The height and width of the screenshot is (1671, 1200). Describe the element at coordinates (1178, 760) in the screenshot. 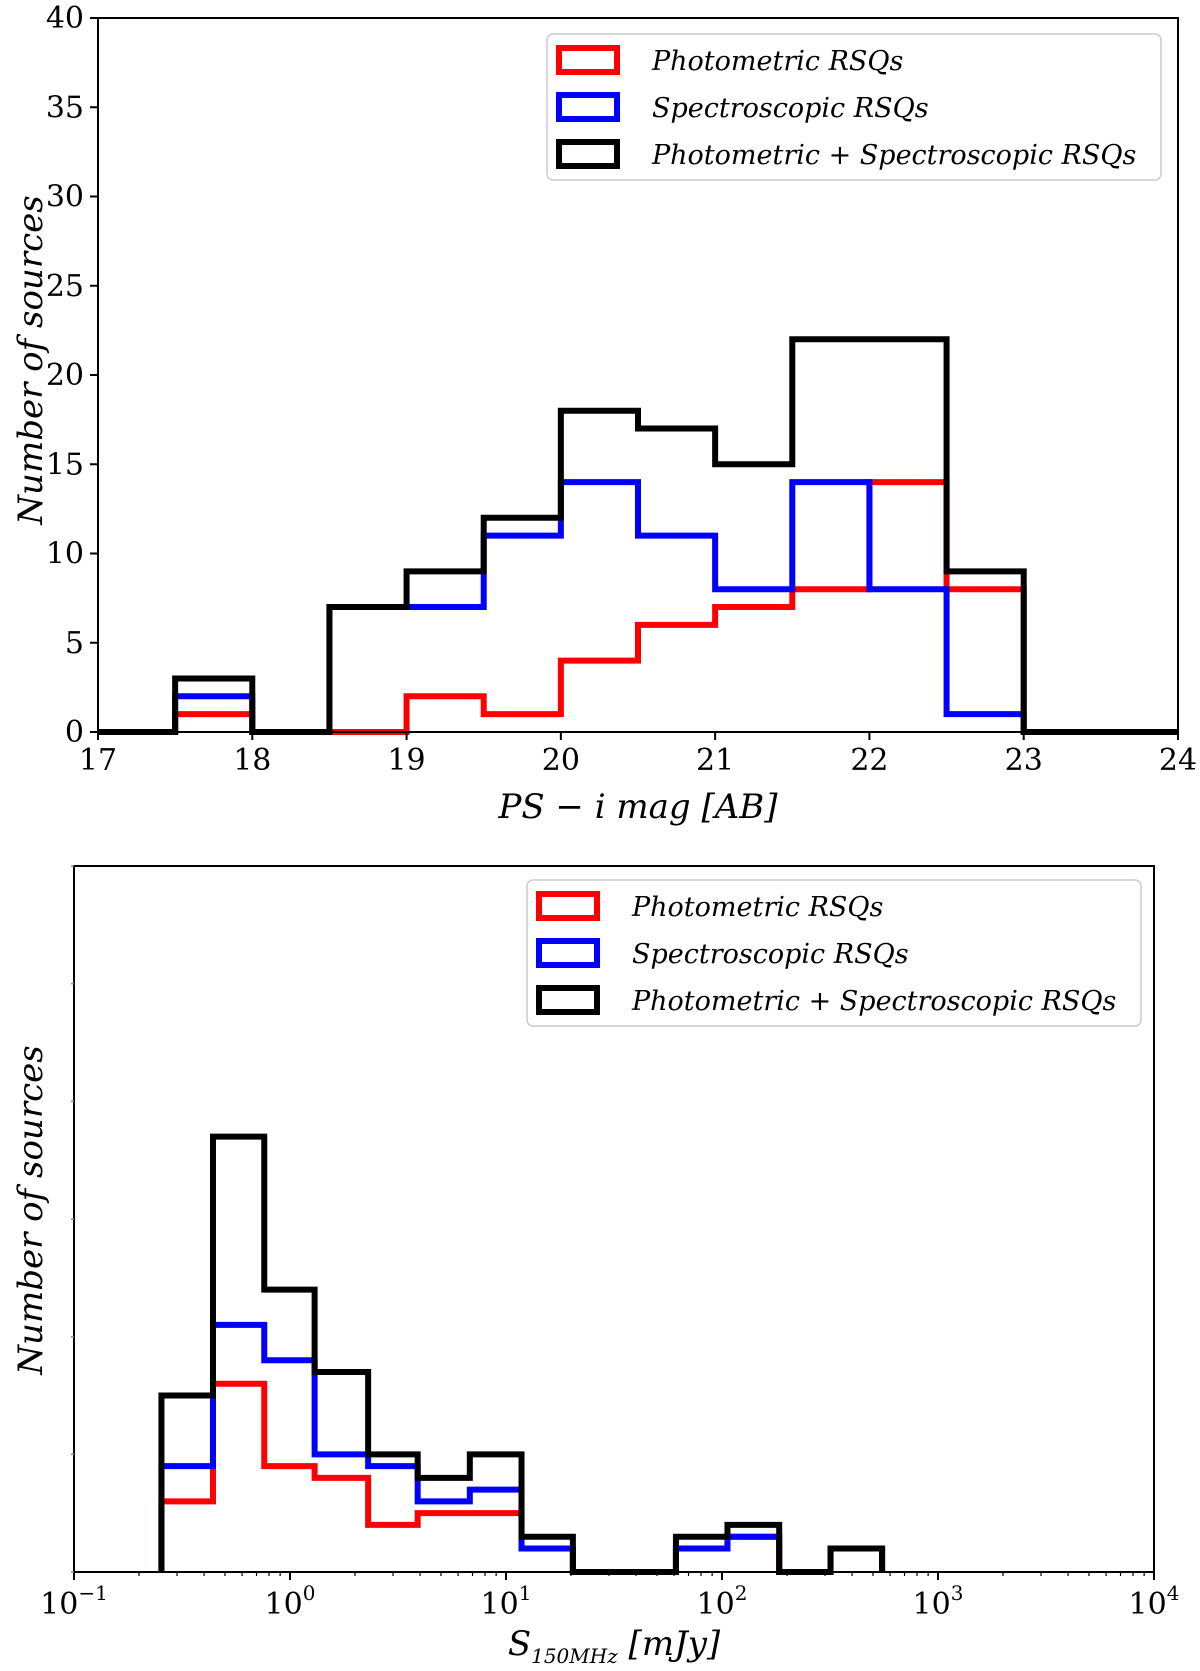

I see `x-tick-label: 24` at that location.